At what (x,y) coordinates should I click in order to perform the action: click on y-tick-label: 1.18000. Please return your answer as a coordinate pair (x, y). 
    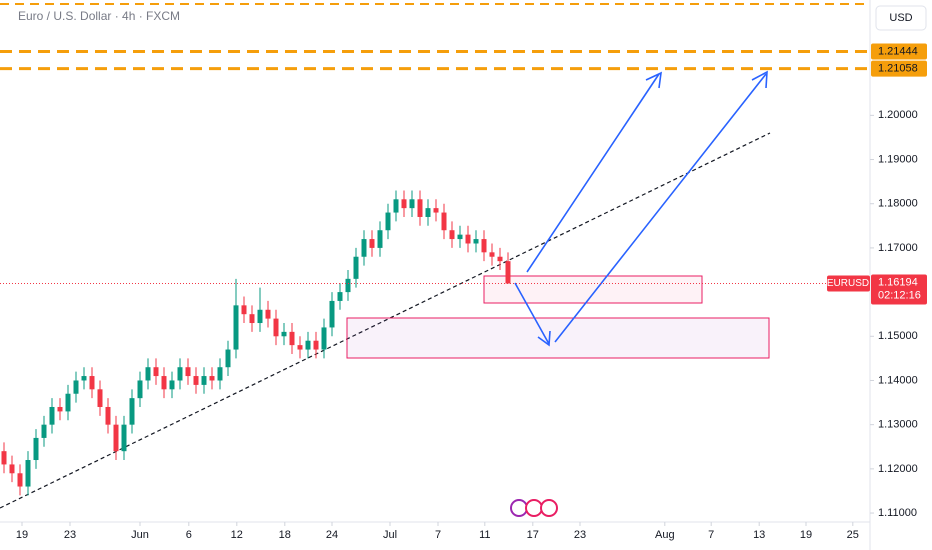
    Looking at the image, I should click on (898, 204).